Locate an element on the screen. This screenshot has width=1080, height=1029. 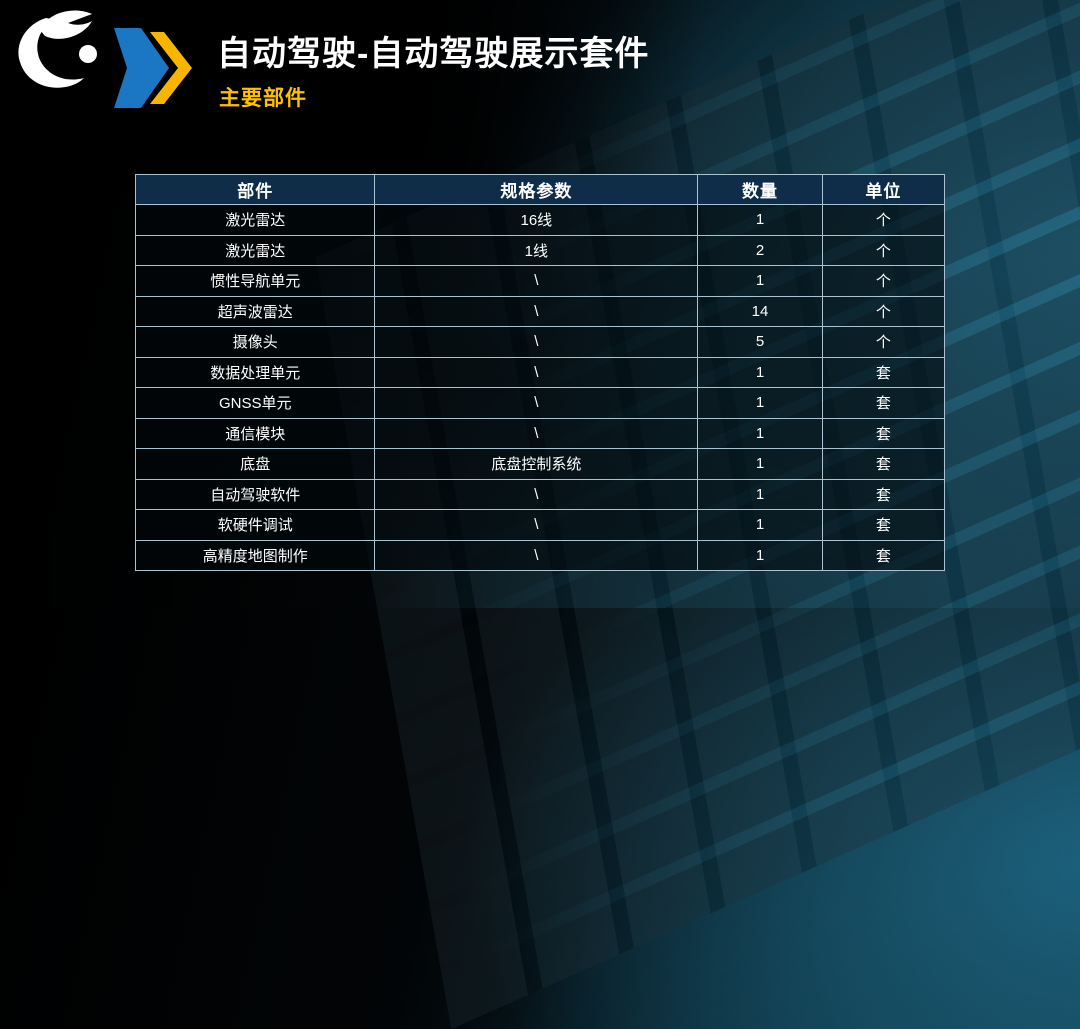
brand-logo-icon is located at coordinates (57, 49).